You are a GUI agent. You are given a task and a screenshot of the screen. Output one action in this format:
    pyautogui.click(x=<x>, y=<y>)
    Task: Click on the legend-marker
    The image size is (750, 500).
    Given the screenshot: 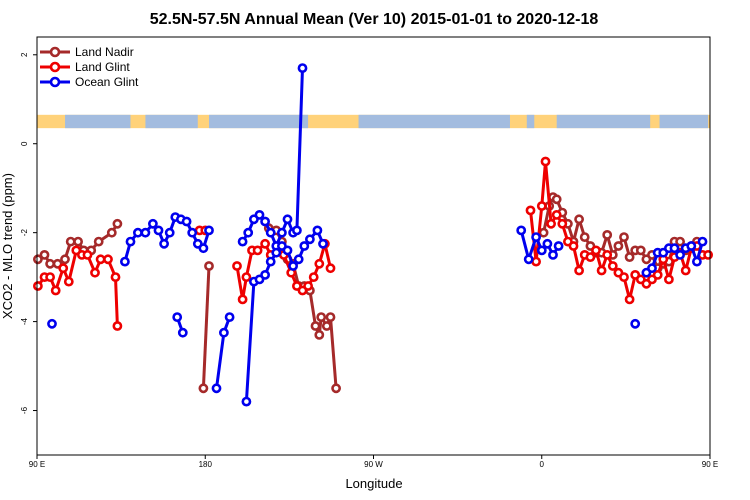 What is the action you would take?
    pyautogui.click(x=55, y=67)
    